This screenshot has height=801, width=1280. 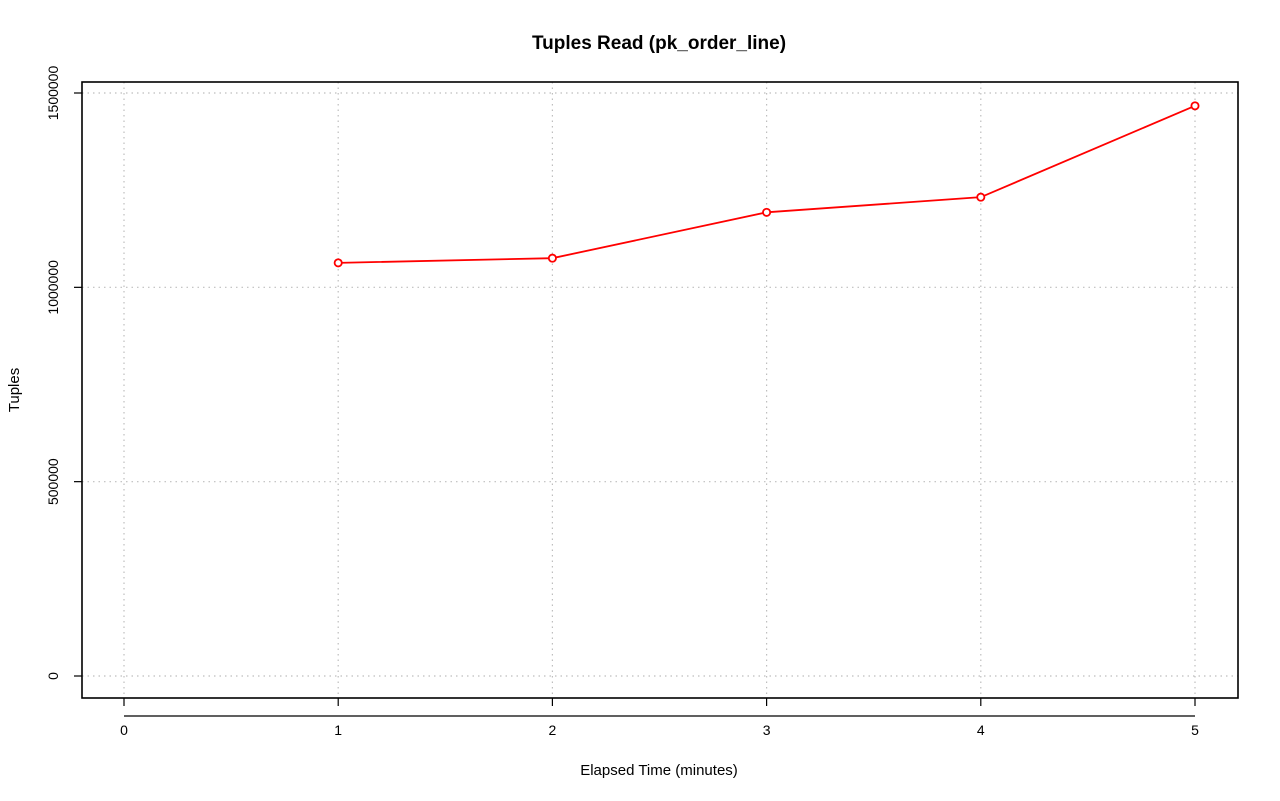 I want to click on series-layer, so click(x=766, y=184).